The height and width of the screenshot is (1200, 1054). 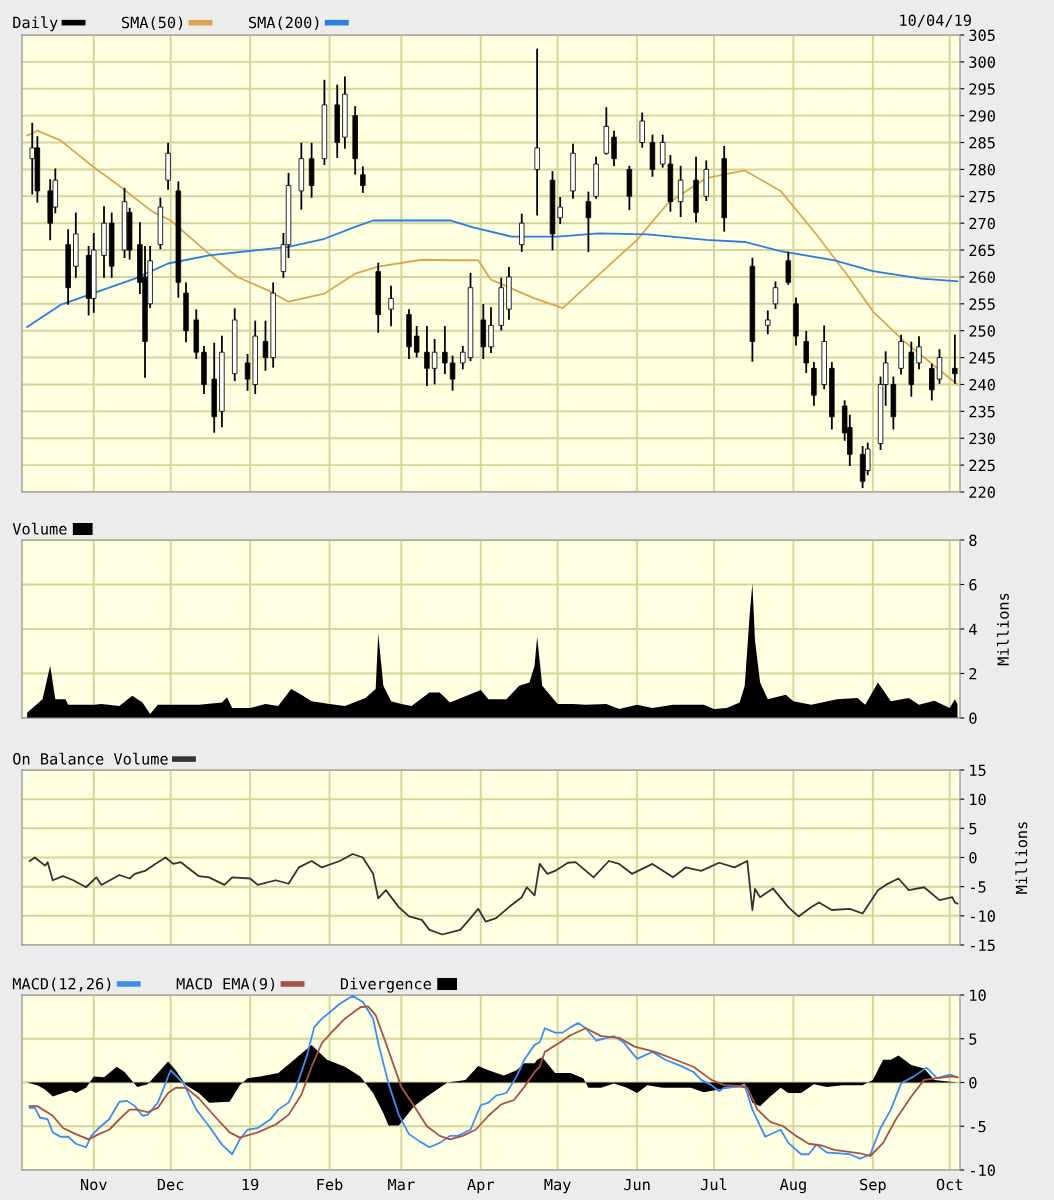 What do you see at coordinates (982, 304) in the screenshot?
I see `y-tick-label: 255` at bounding box center [982, 304].